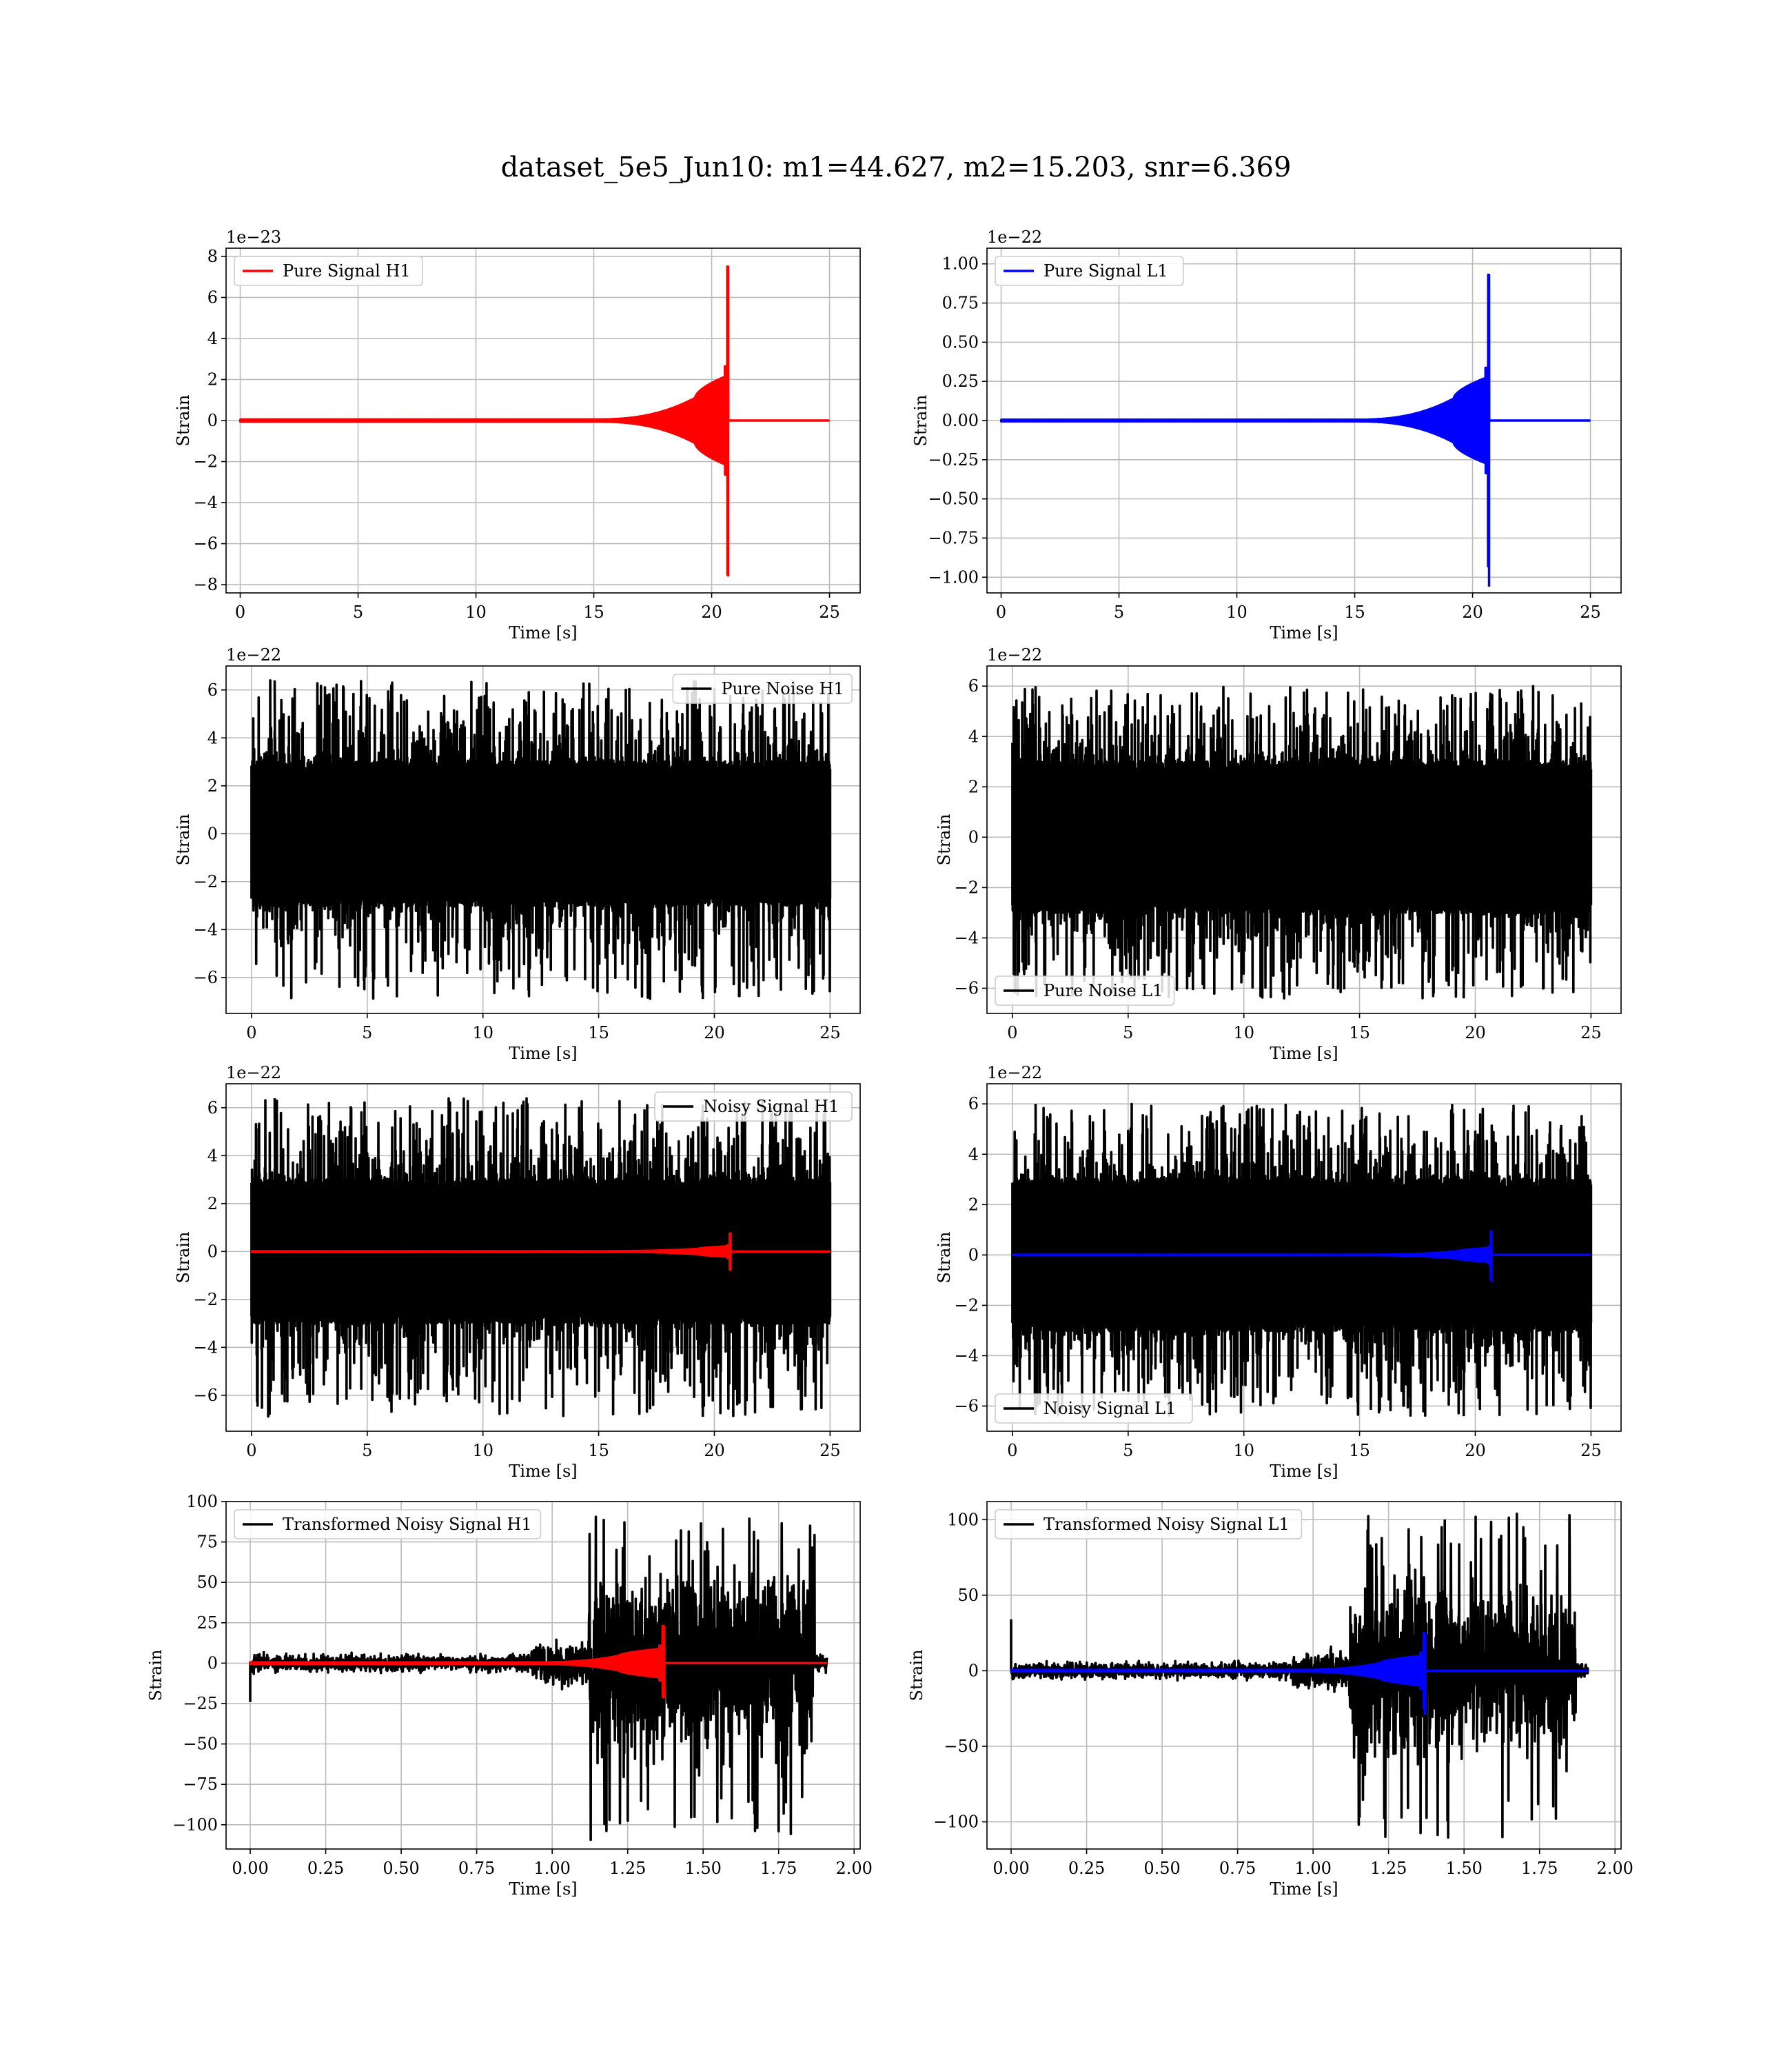 The image size is (1792, 2071). What do you see at coordinates (1388, 1868) in the screenshot?
I see `x-tick-label: 1.25` at bounding box center [1388, 1868].